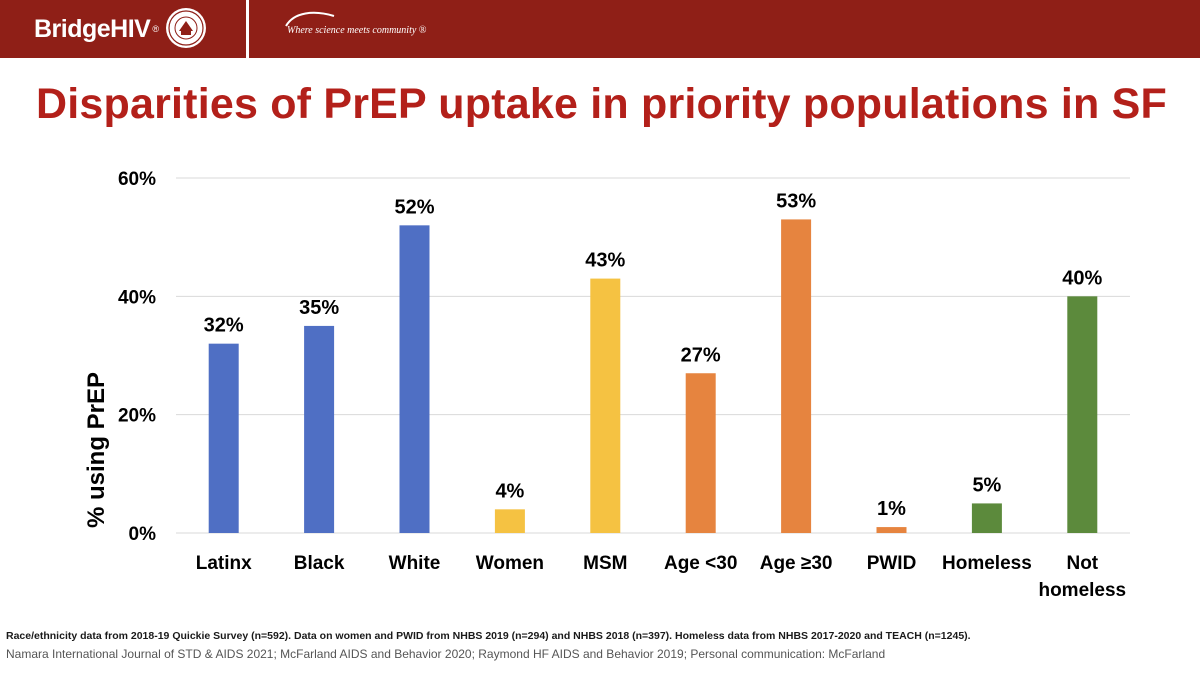  I want to click on logo-registered-mark: ®, so click(155, 29).